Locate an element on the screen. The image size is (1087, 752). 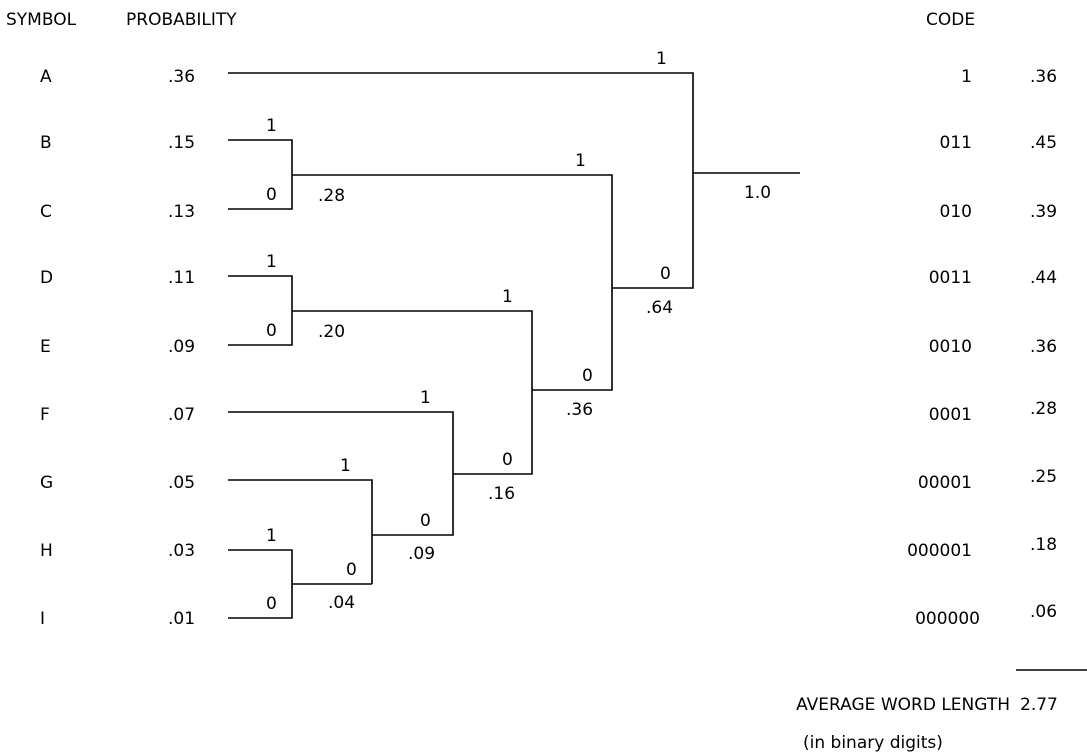
branch-d-e is located at coordinates (260, 310).